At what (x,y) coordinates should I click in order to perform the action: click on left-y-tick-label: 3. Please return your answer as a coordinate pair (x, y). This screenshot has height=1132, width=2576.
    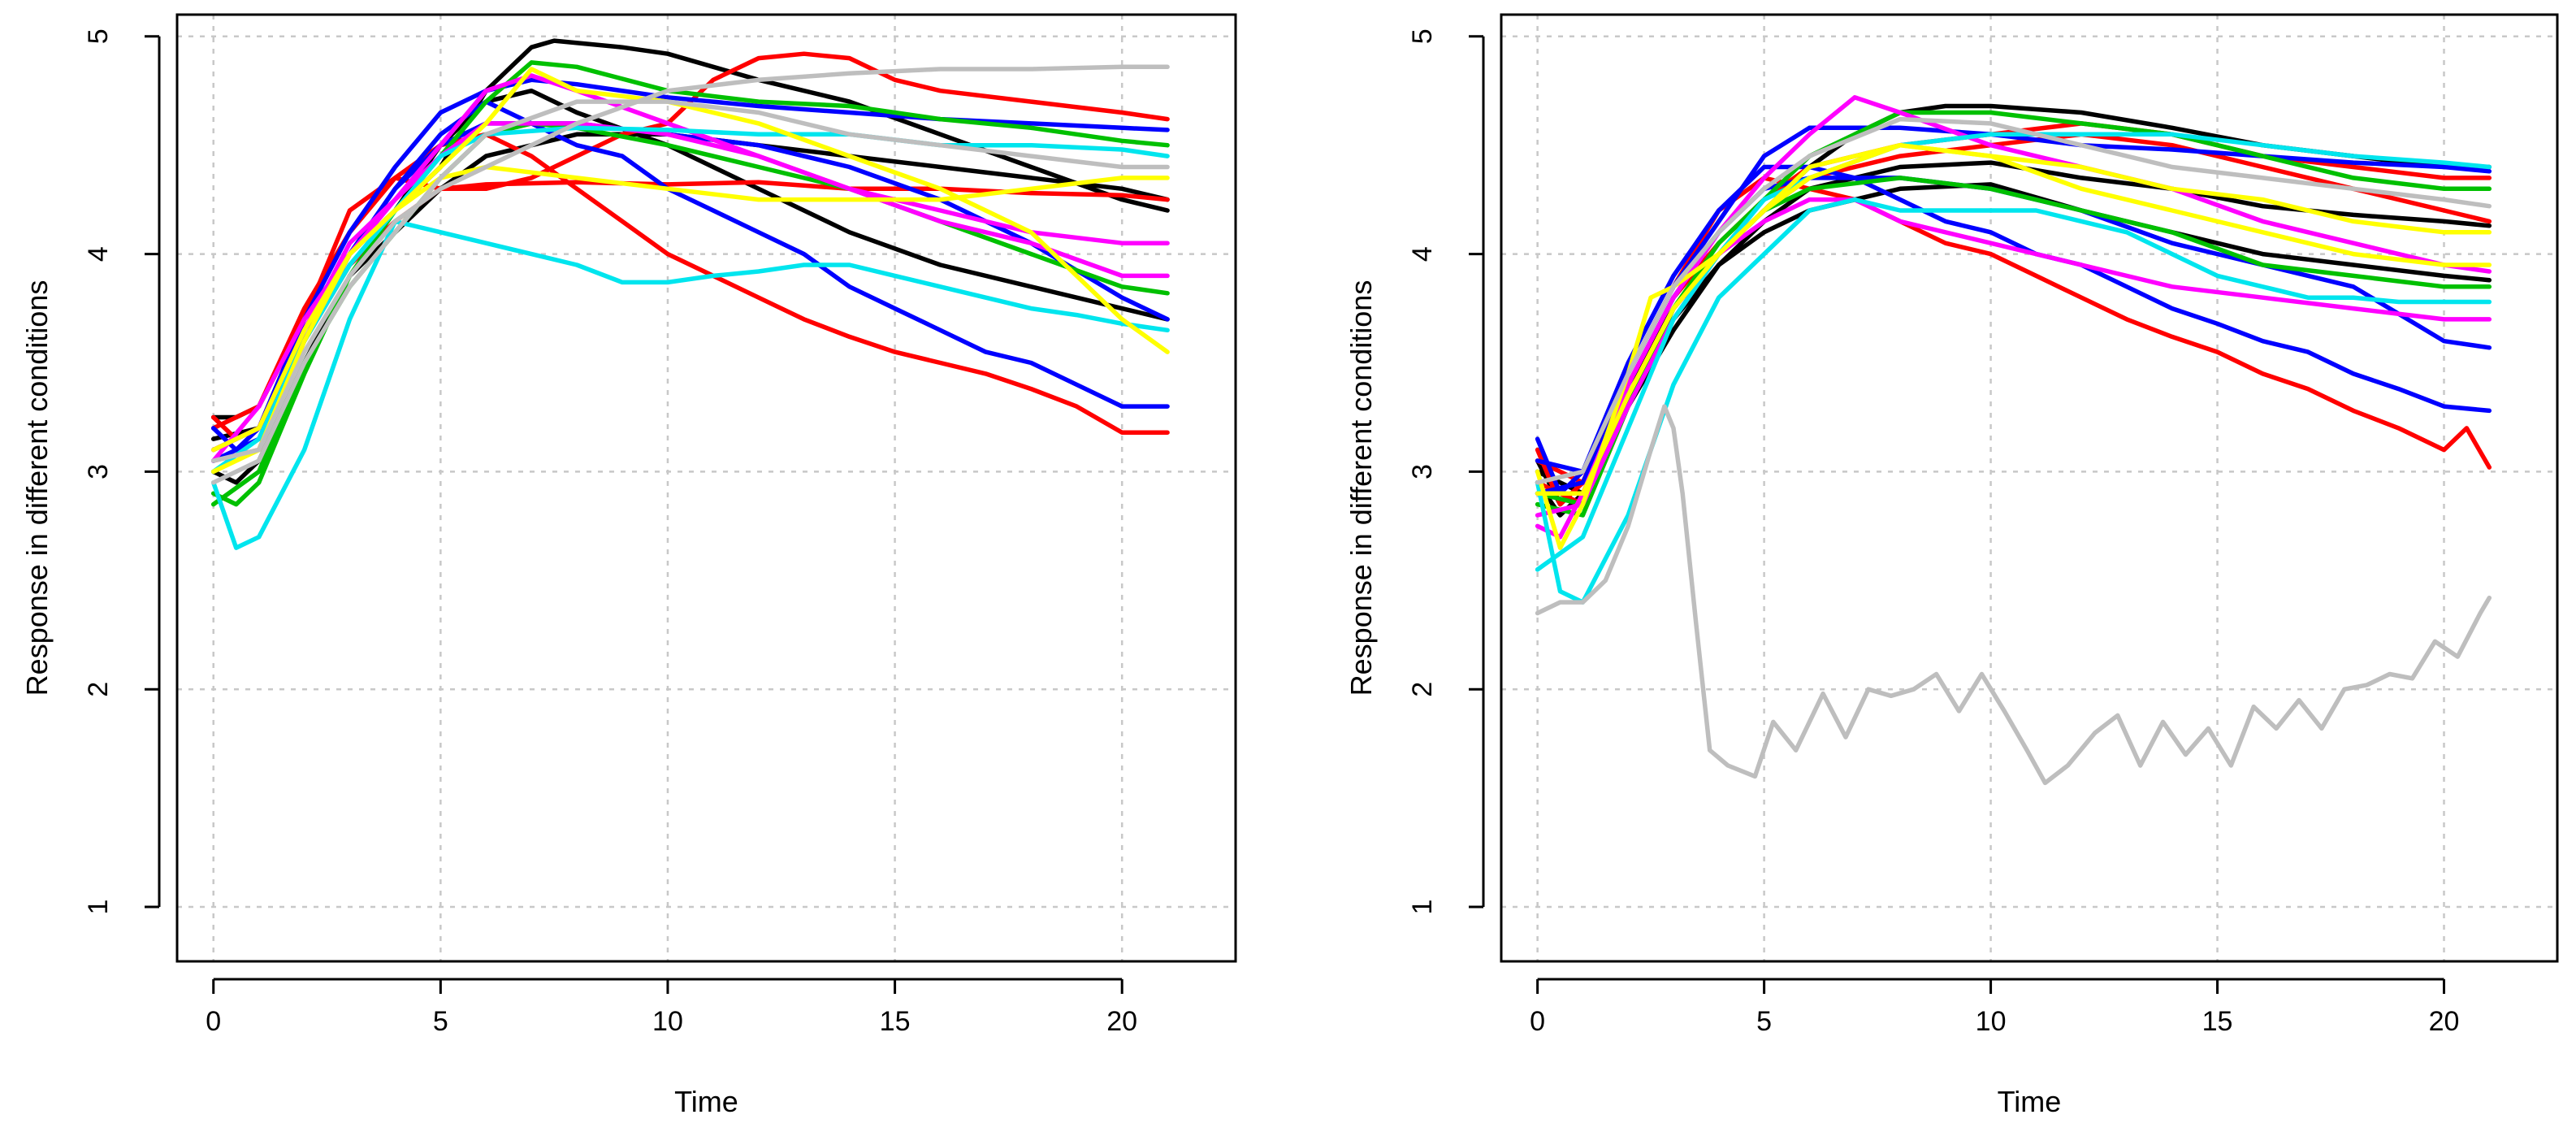
    Looking at the image, I should click on (98, 471).